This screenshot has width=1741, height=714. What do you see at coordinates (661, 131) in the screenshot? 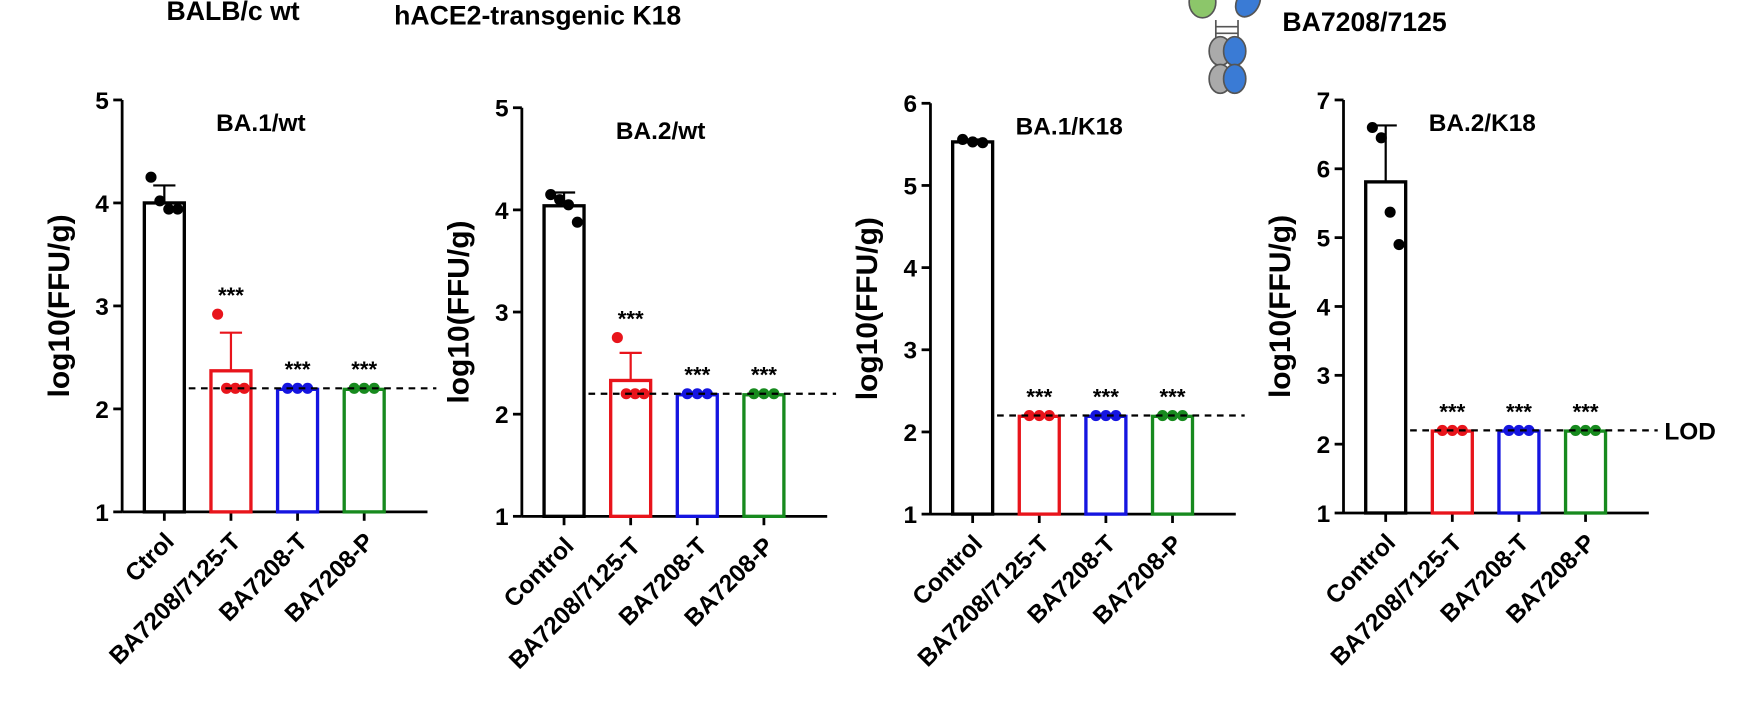
I see `panel-title: BA.2/wt` at bounding box center [661, 131].